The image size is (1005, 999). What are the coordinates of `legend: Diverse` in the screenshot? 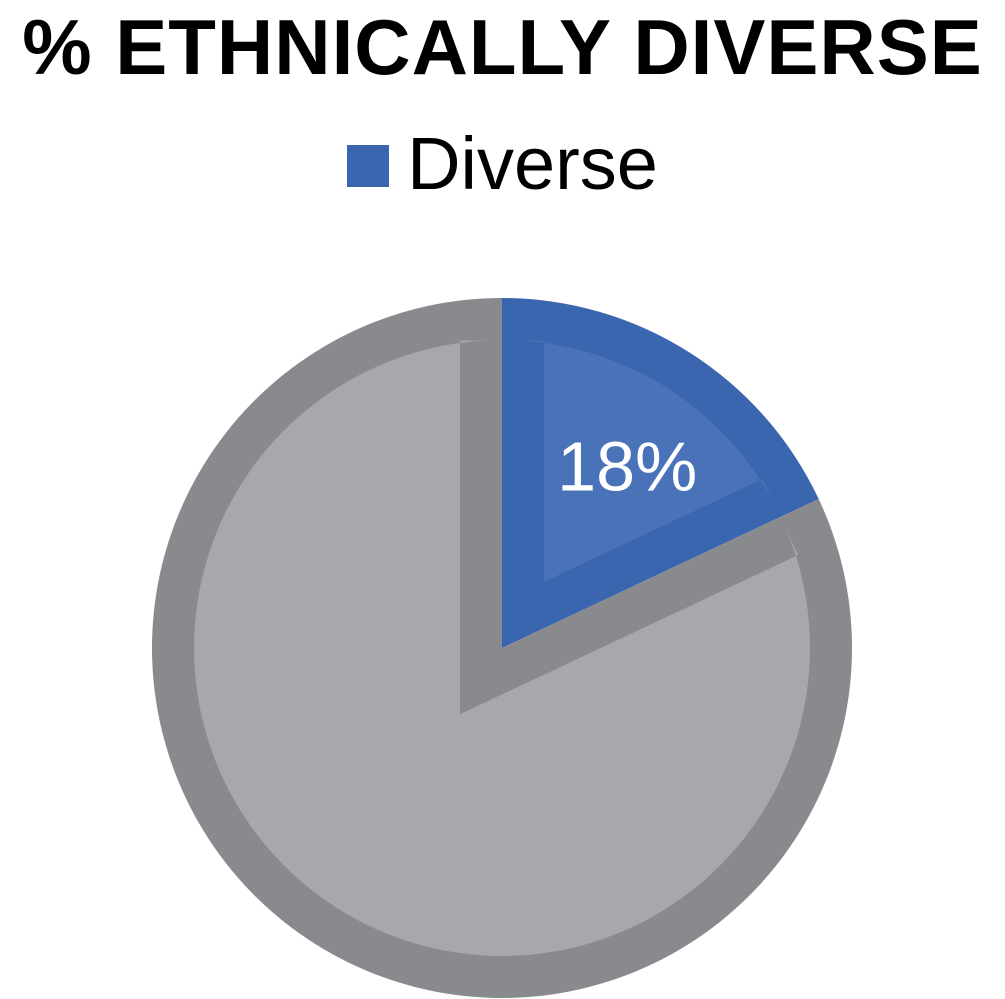 It's located at (502, 164).